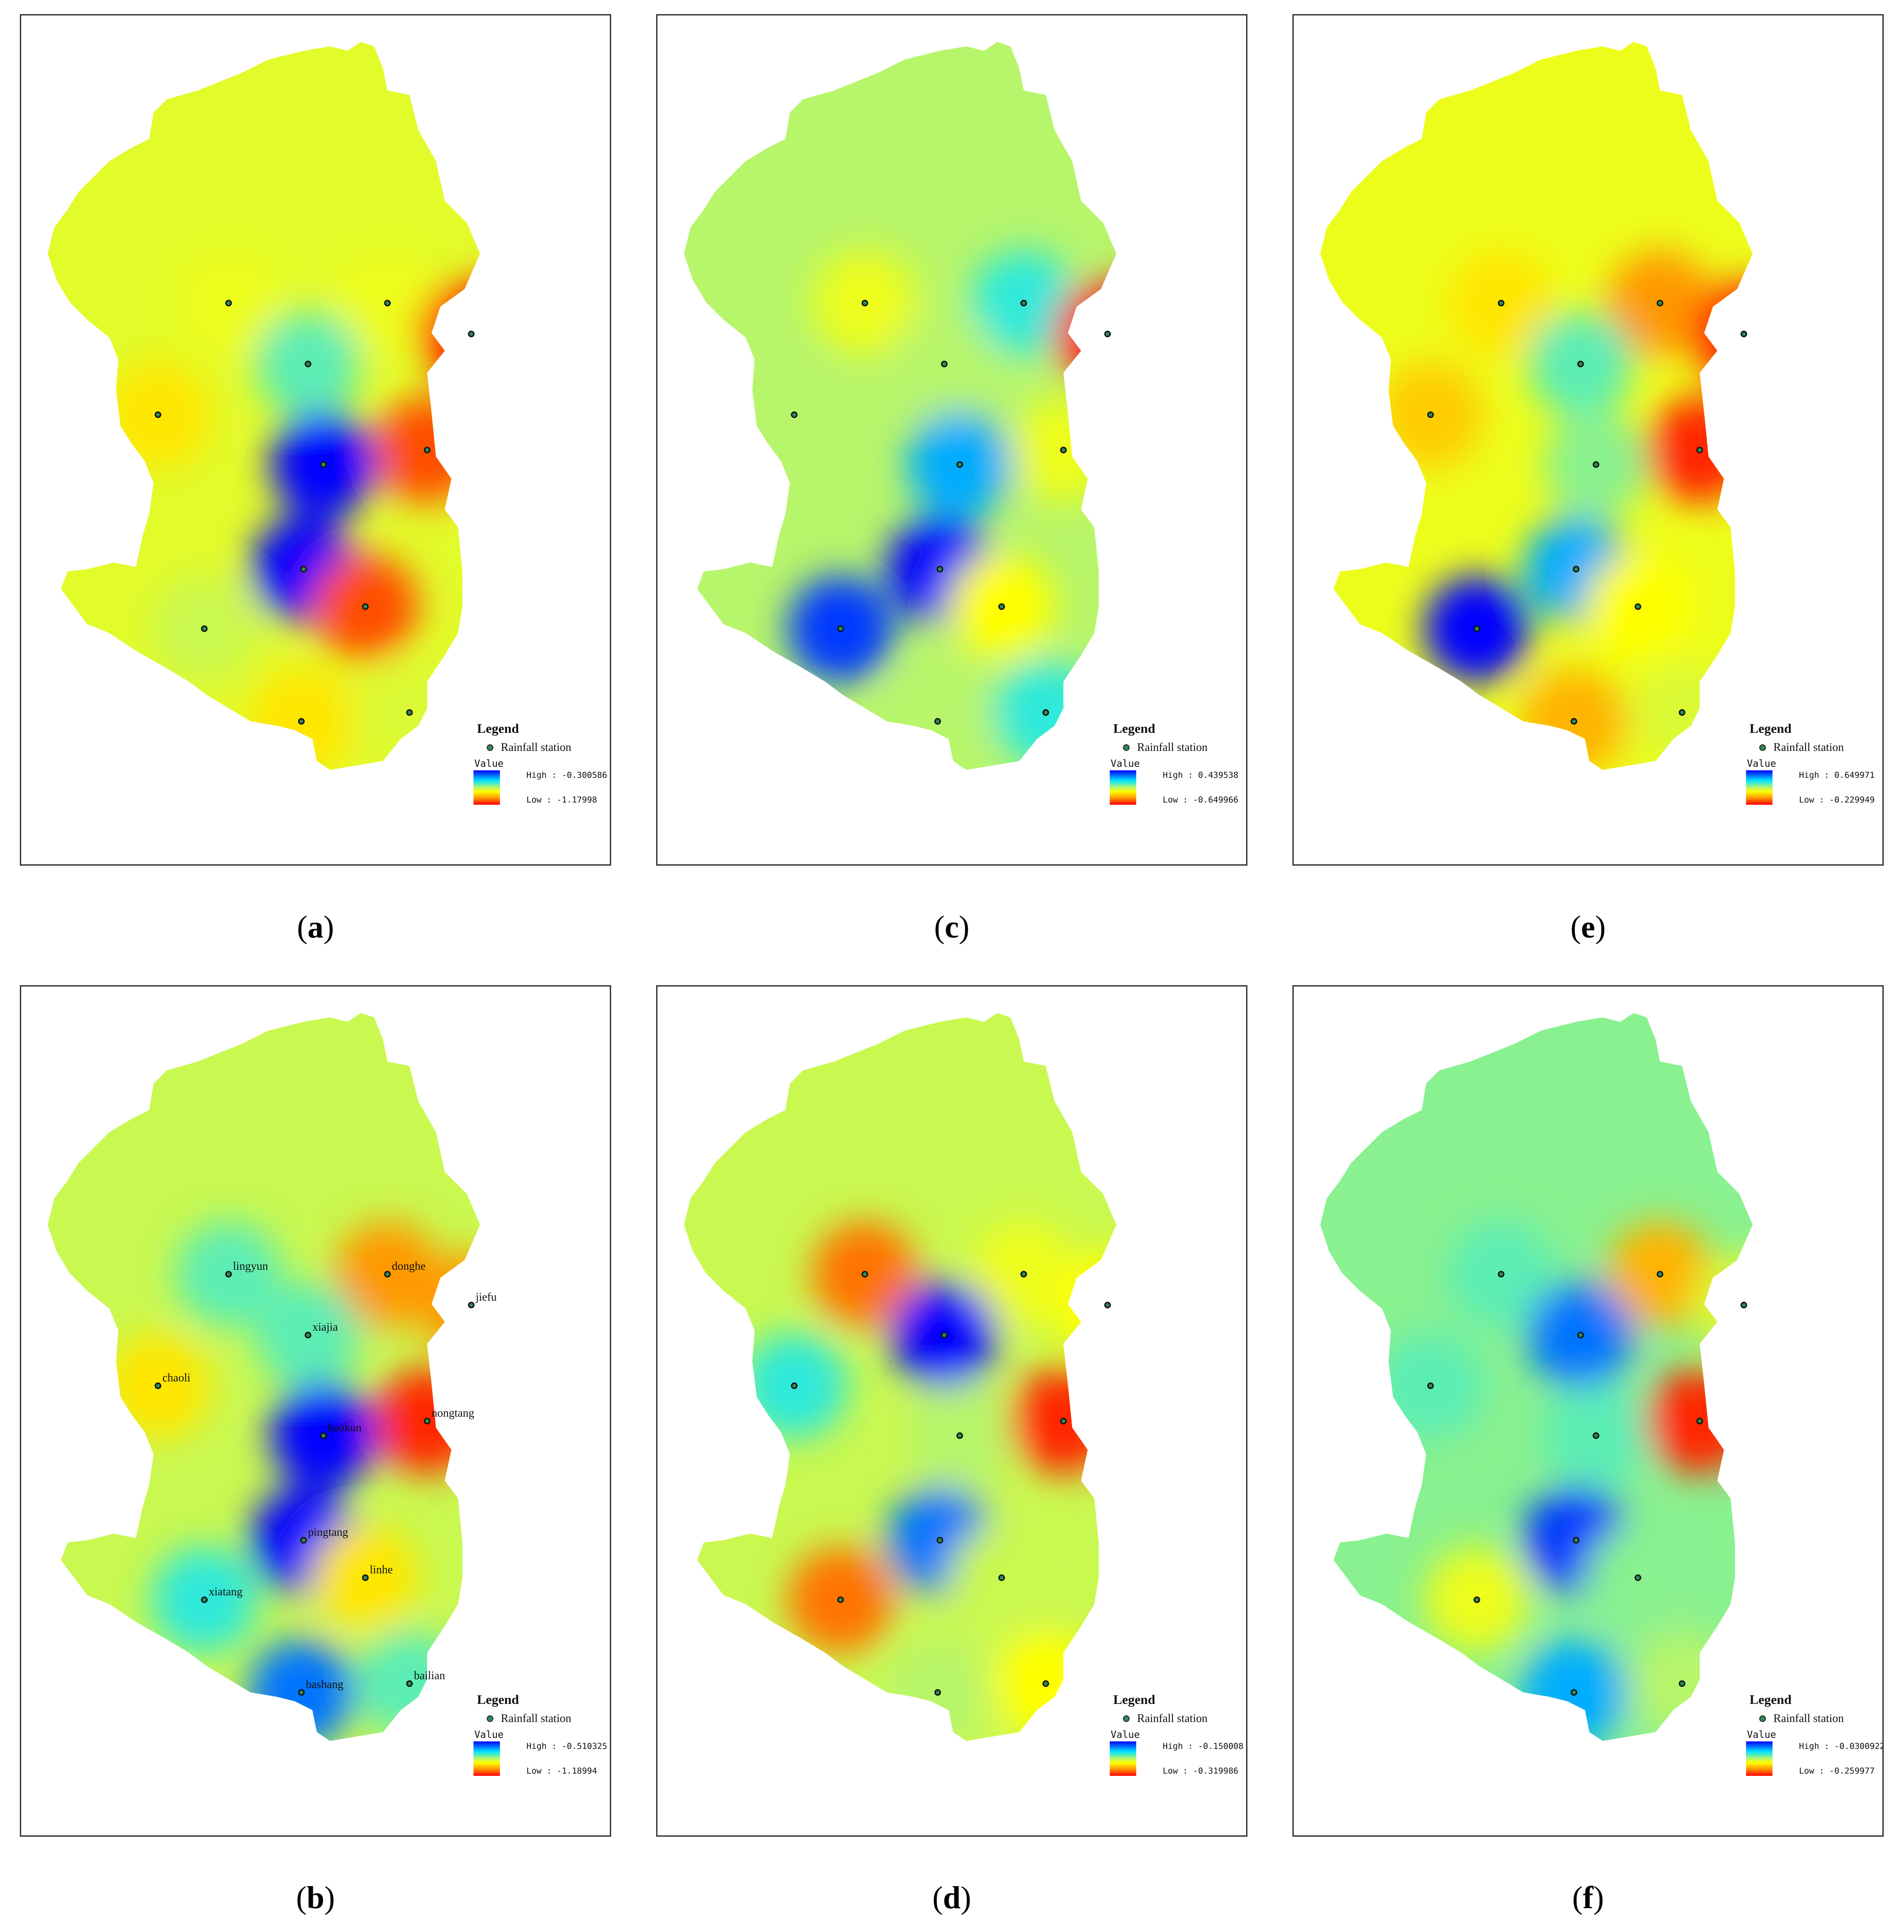  What do you see at coordinates (226, 1591) in the screenshot?
I see `station-label-xiatang: xiatang` at bounding box center [226, 1591].